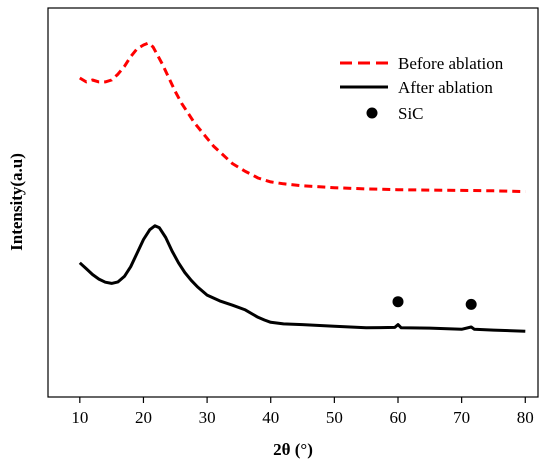 Image resolution: width=550 pixels, height=467 pixels. What do you see at coordinates (16, 202) in the screenshot?
I see `y-axis-title: Intensity(a.u)` at bounding box center [16, 202].